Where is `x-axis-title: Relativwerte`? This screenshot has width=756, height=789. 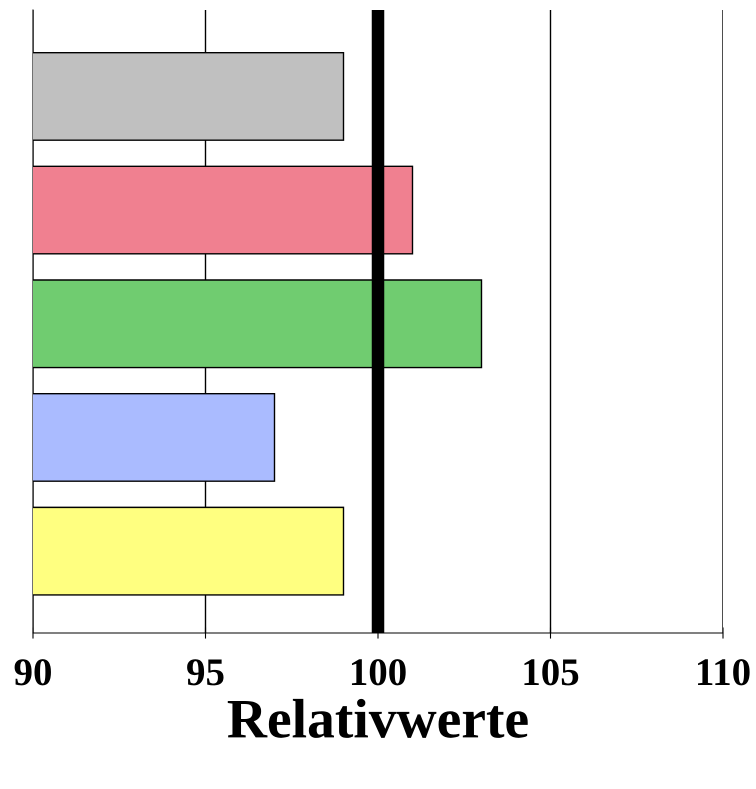
x-axis-title: Relativwerte is located at coordinates (378, 718).